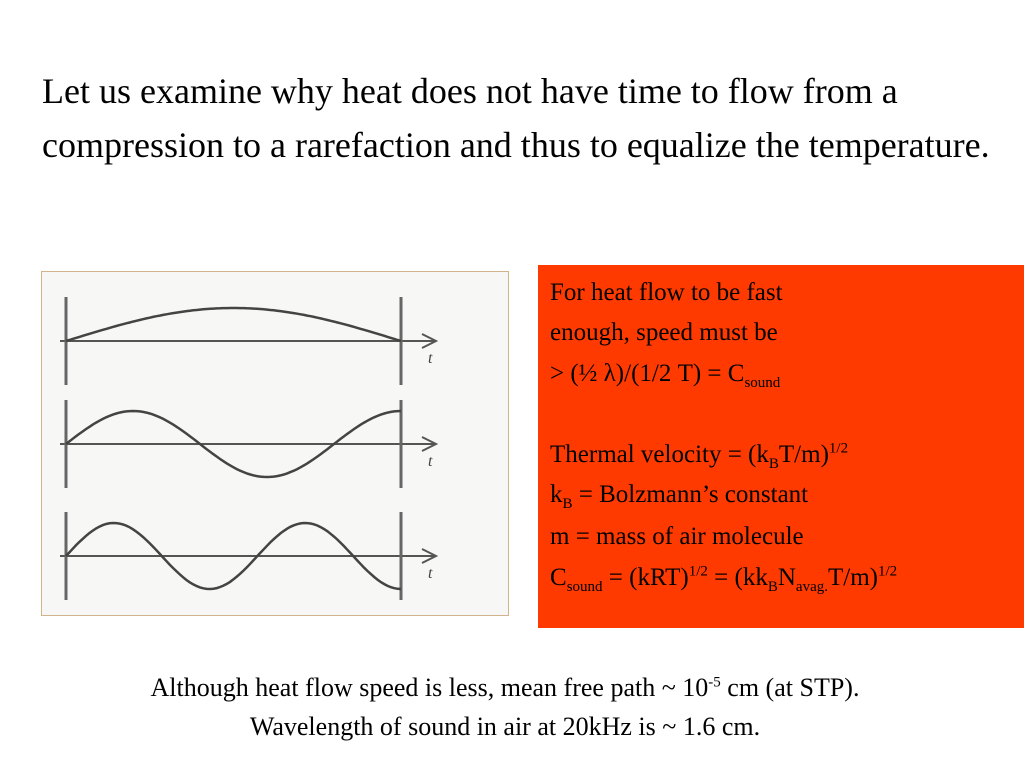  I want to click on text: > (½ λ)/(1/2 T) = C, so click(647, 373).